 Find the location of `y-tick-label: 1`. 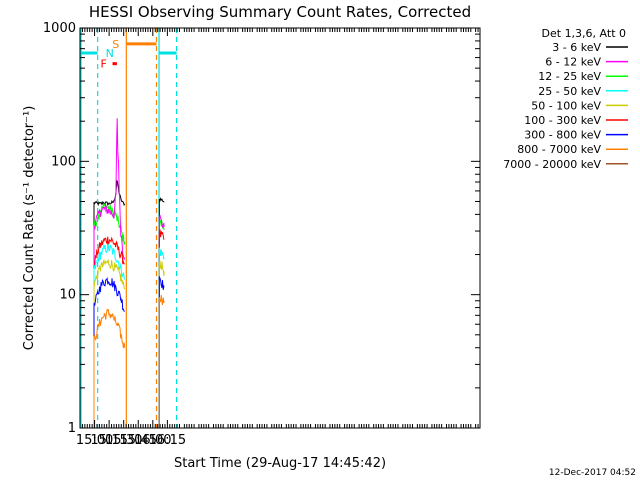

y-tick-label: 1 is located at coordinates (72, 428).